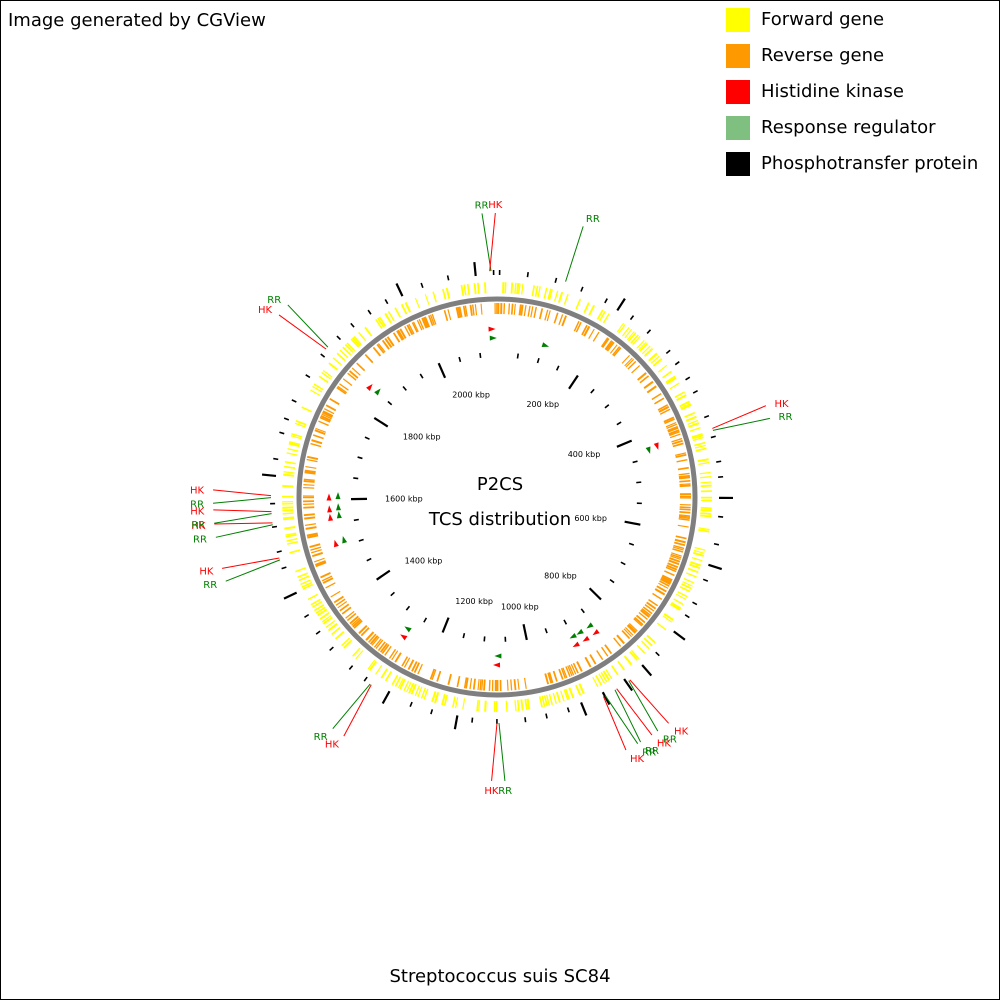  Describe the element at coordinates (576, 644) in the screenshot. I see `histidine-kinase-marker` at that location.